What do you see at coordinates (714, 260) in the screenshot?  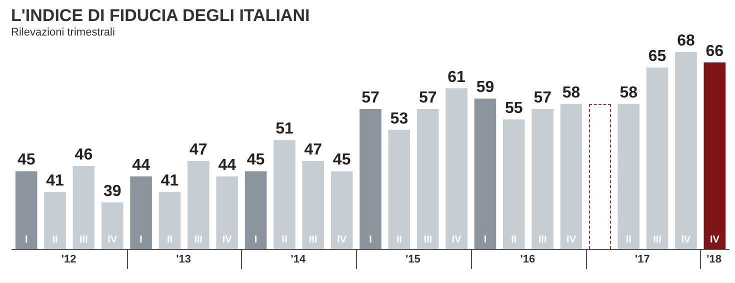 I see `text: '18` at bounding box center [714, 260].